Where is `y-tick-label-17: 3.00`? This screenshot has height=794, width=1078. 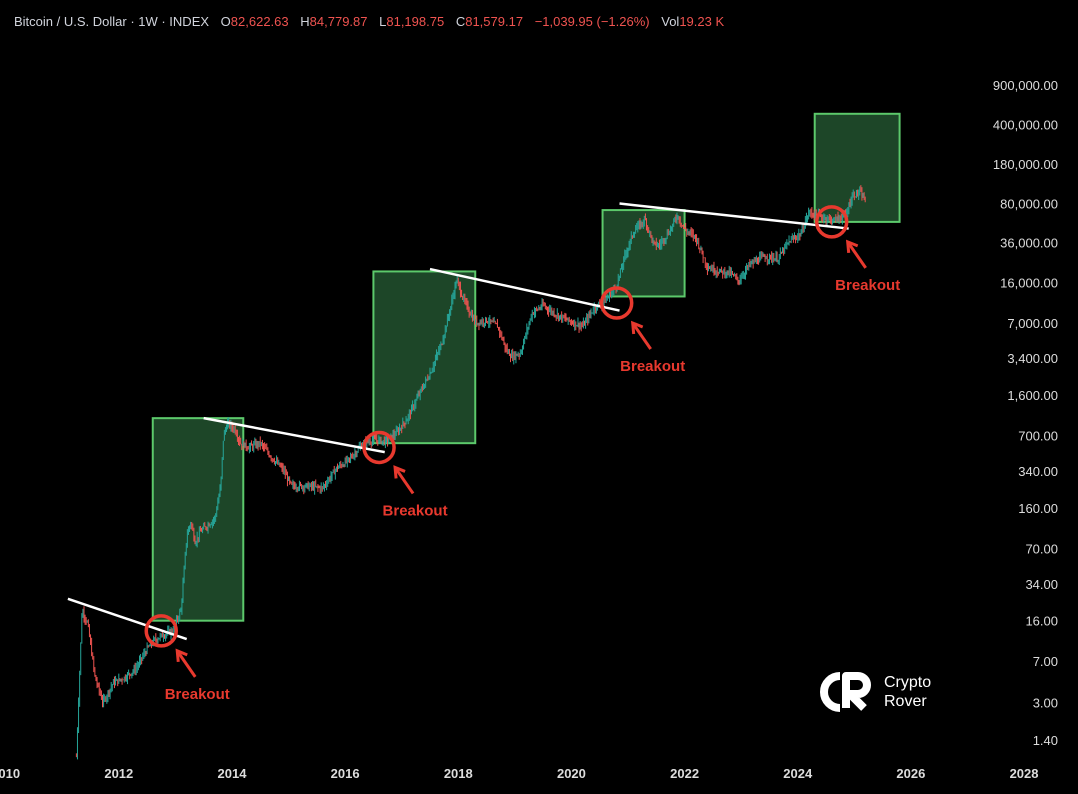
y-tick-label-17: 3.00 is located at coordinates (1045, 703).